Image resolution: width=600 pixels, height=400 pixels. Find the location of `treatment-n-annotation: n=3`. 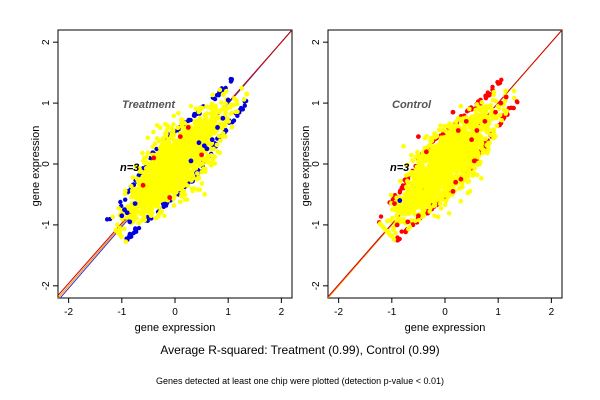

treatment-n-annotation: n=3 is located at coordinates (129, 168).